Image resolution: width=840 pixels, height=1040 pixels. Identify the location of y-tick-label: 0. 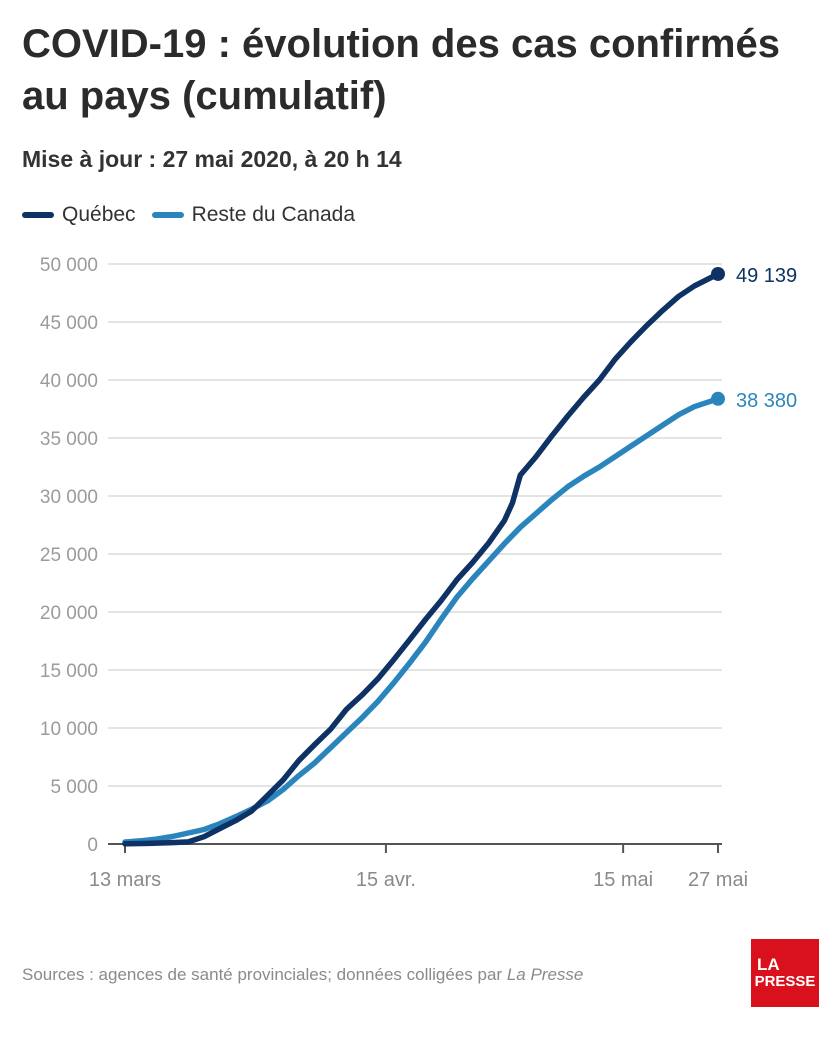
(92, 845).